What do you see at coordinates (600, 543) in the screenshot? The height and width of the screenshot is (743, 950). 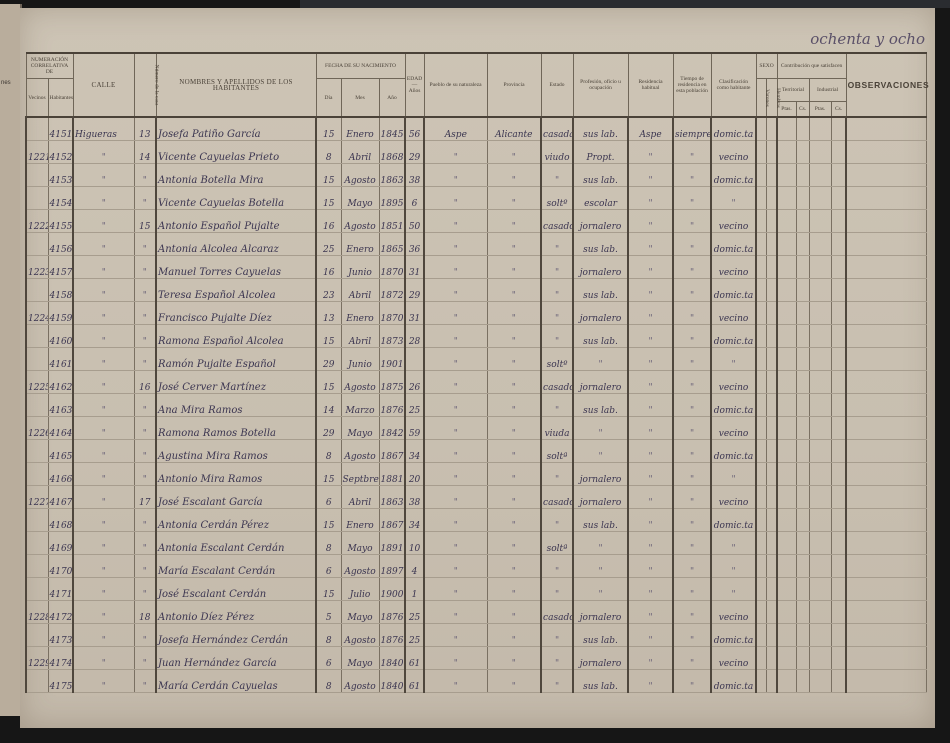 I see `cell-profesion: "` at bounding box center [600, 543].